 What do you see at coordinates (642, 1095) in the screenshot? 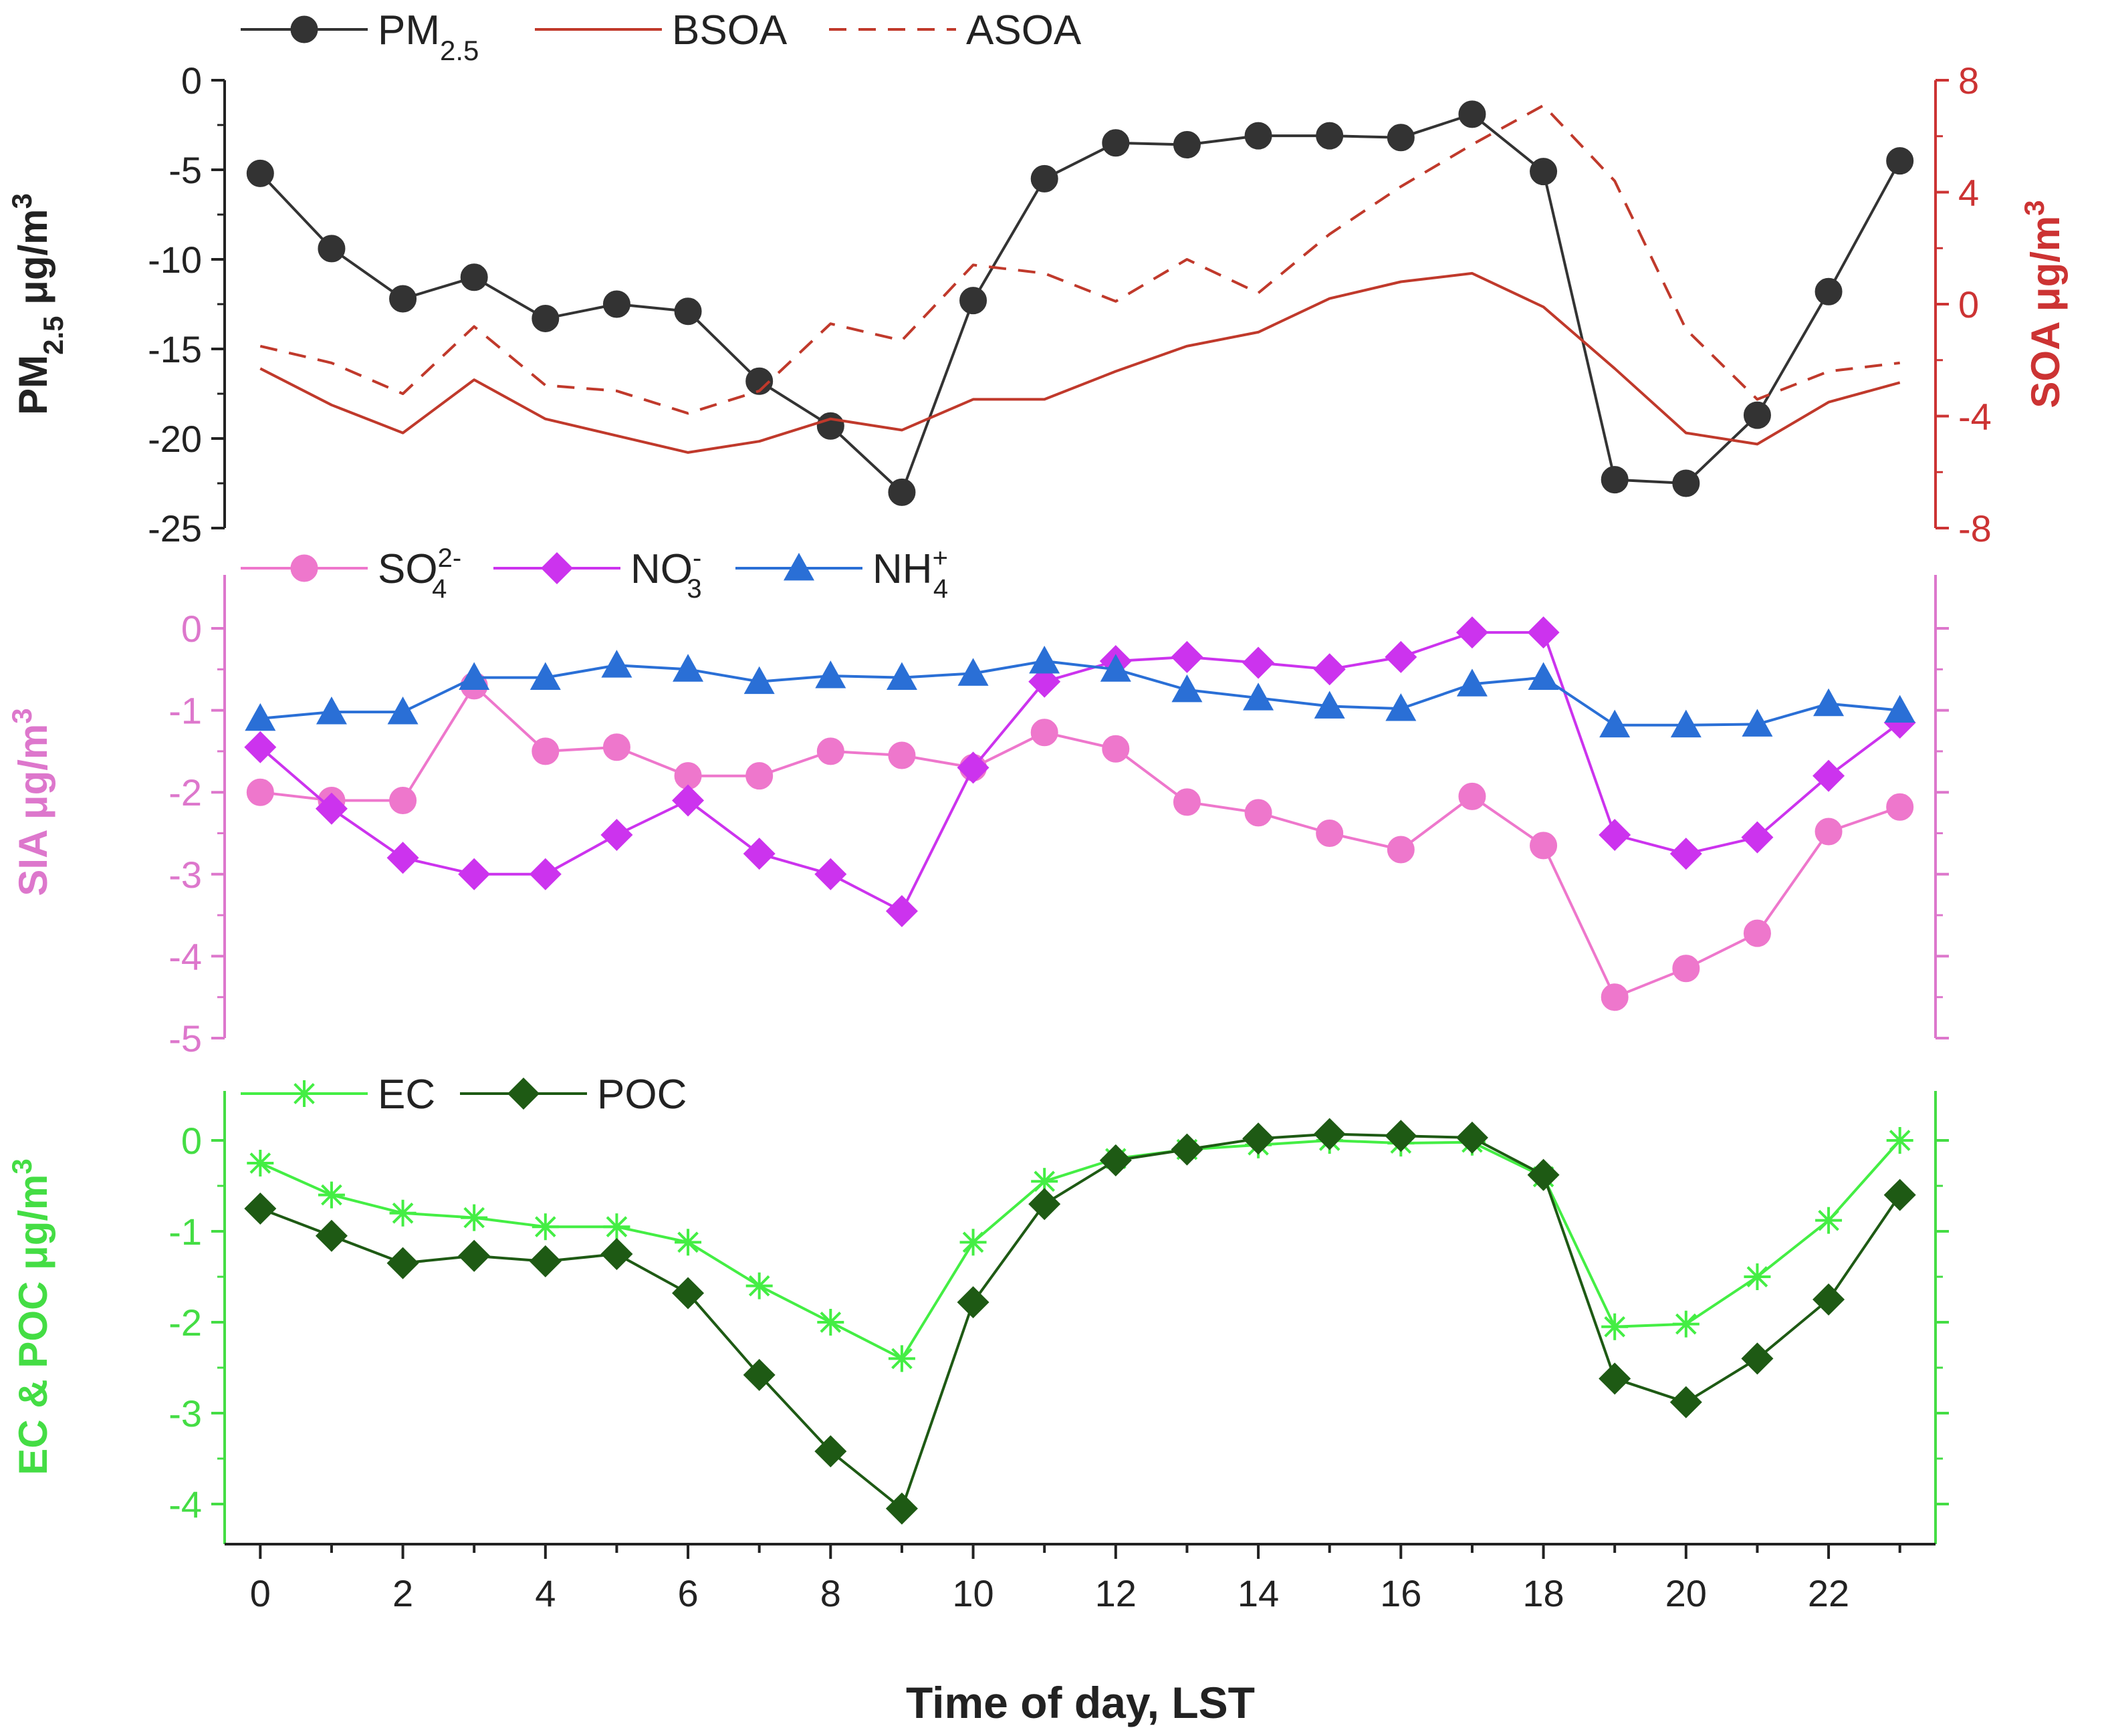
I see `bottom-legend-poc-label: POC` at bounding box center [642, 1095].